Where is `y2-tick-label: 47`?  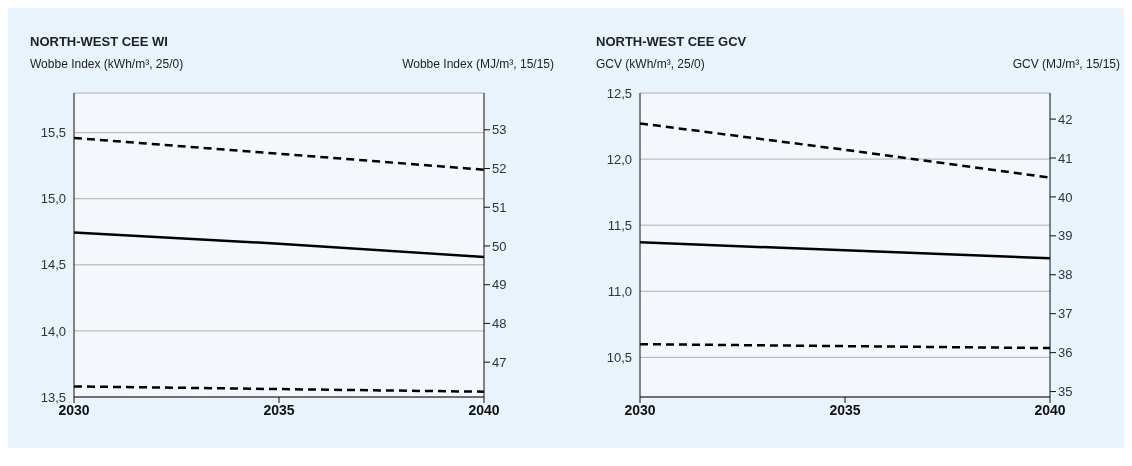 y2-tick-label: 47 is located at coordinates (499, 362).